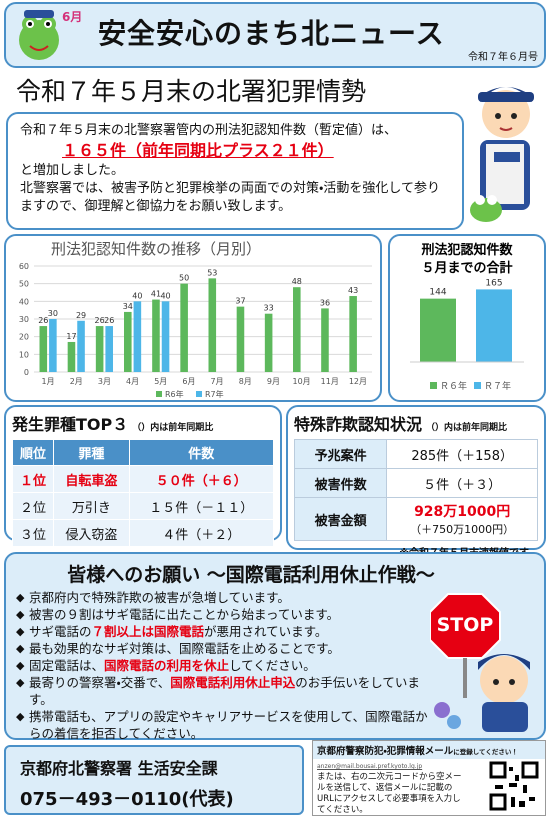  Describe the element at coordinates (240, 301) in the screenshot. I see `value-label: 37` at that location.